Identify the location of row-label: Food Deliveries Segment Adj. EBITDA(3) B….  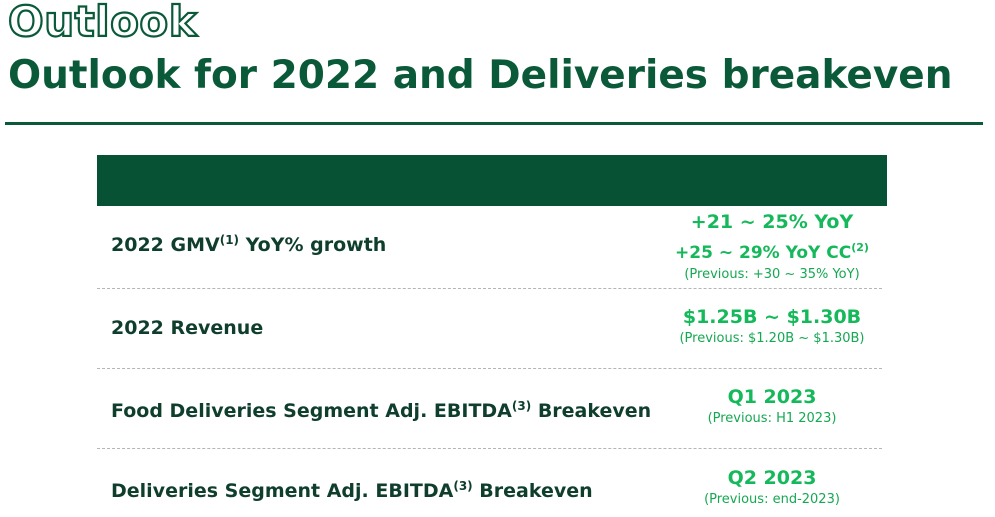
(381, 410).